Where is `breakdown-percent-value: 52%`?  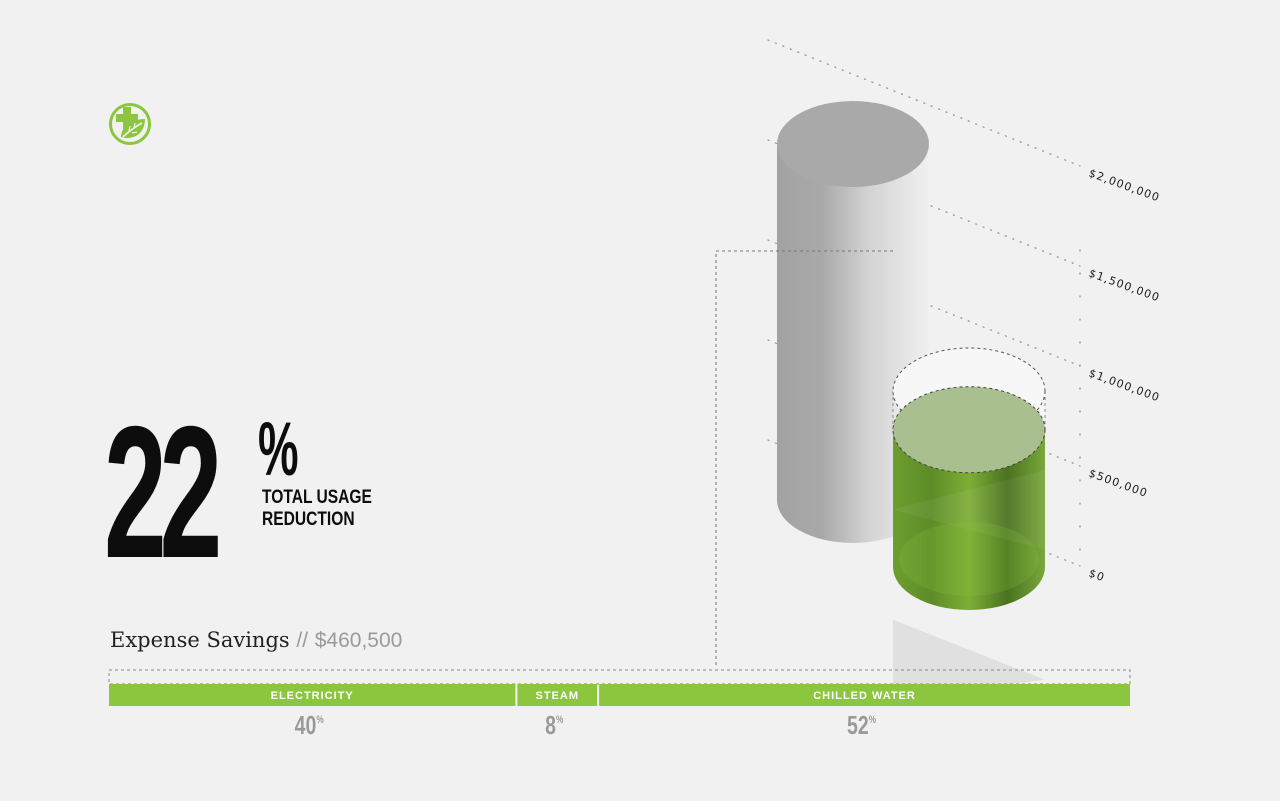 breakdown-percent-value: 52% is located at coordinates (861, 724).